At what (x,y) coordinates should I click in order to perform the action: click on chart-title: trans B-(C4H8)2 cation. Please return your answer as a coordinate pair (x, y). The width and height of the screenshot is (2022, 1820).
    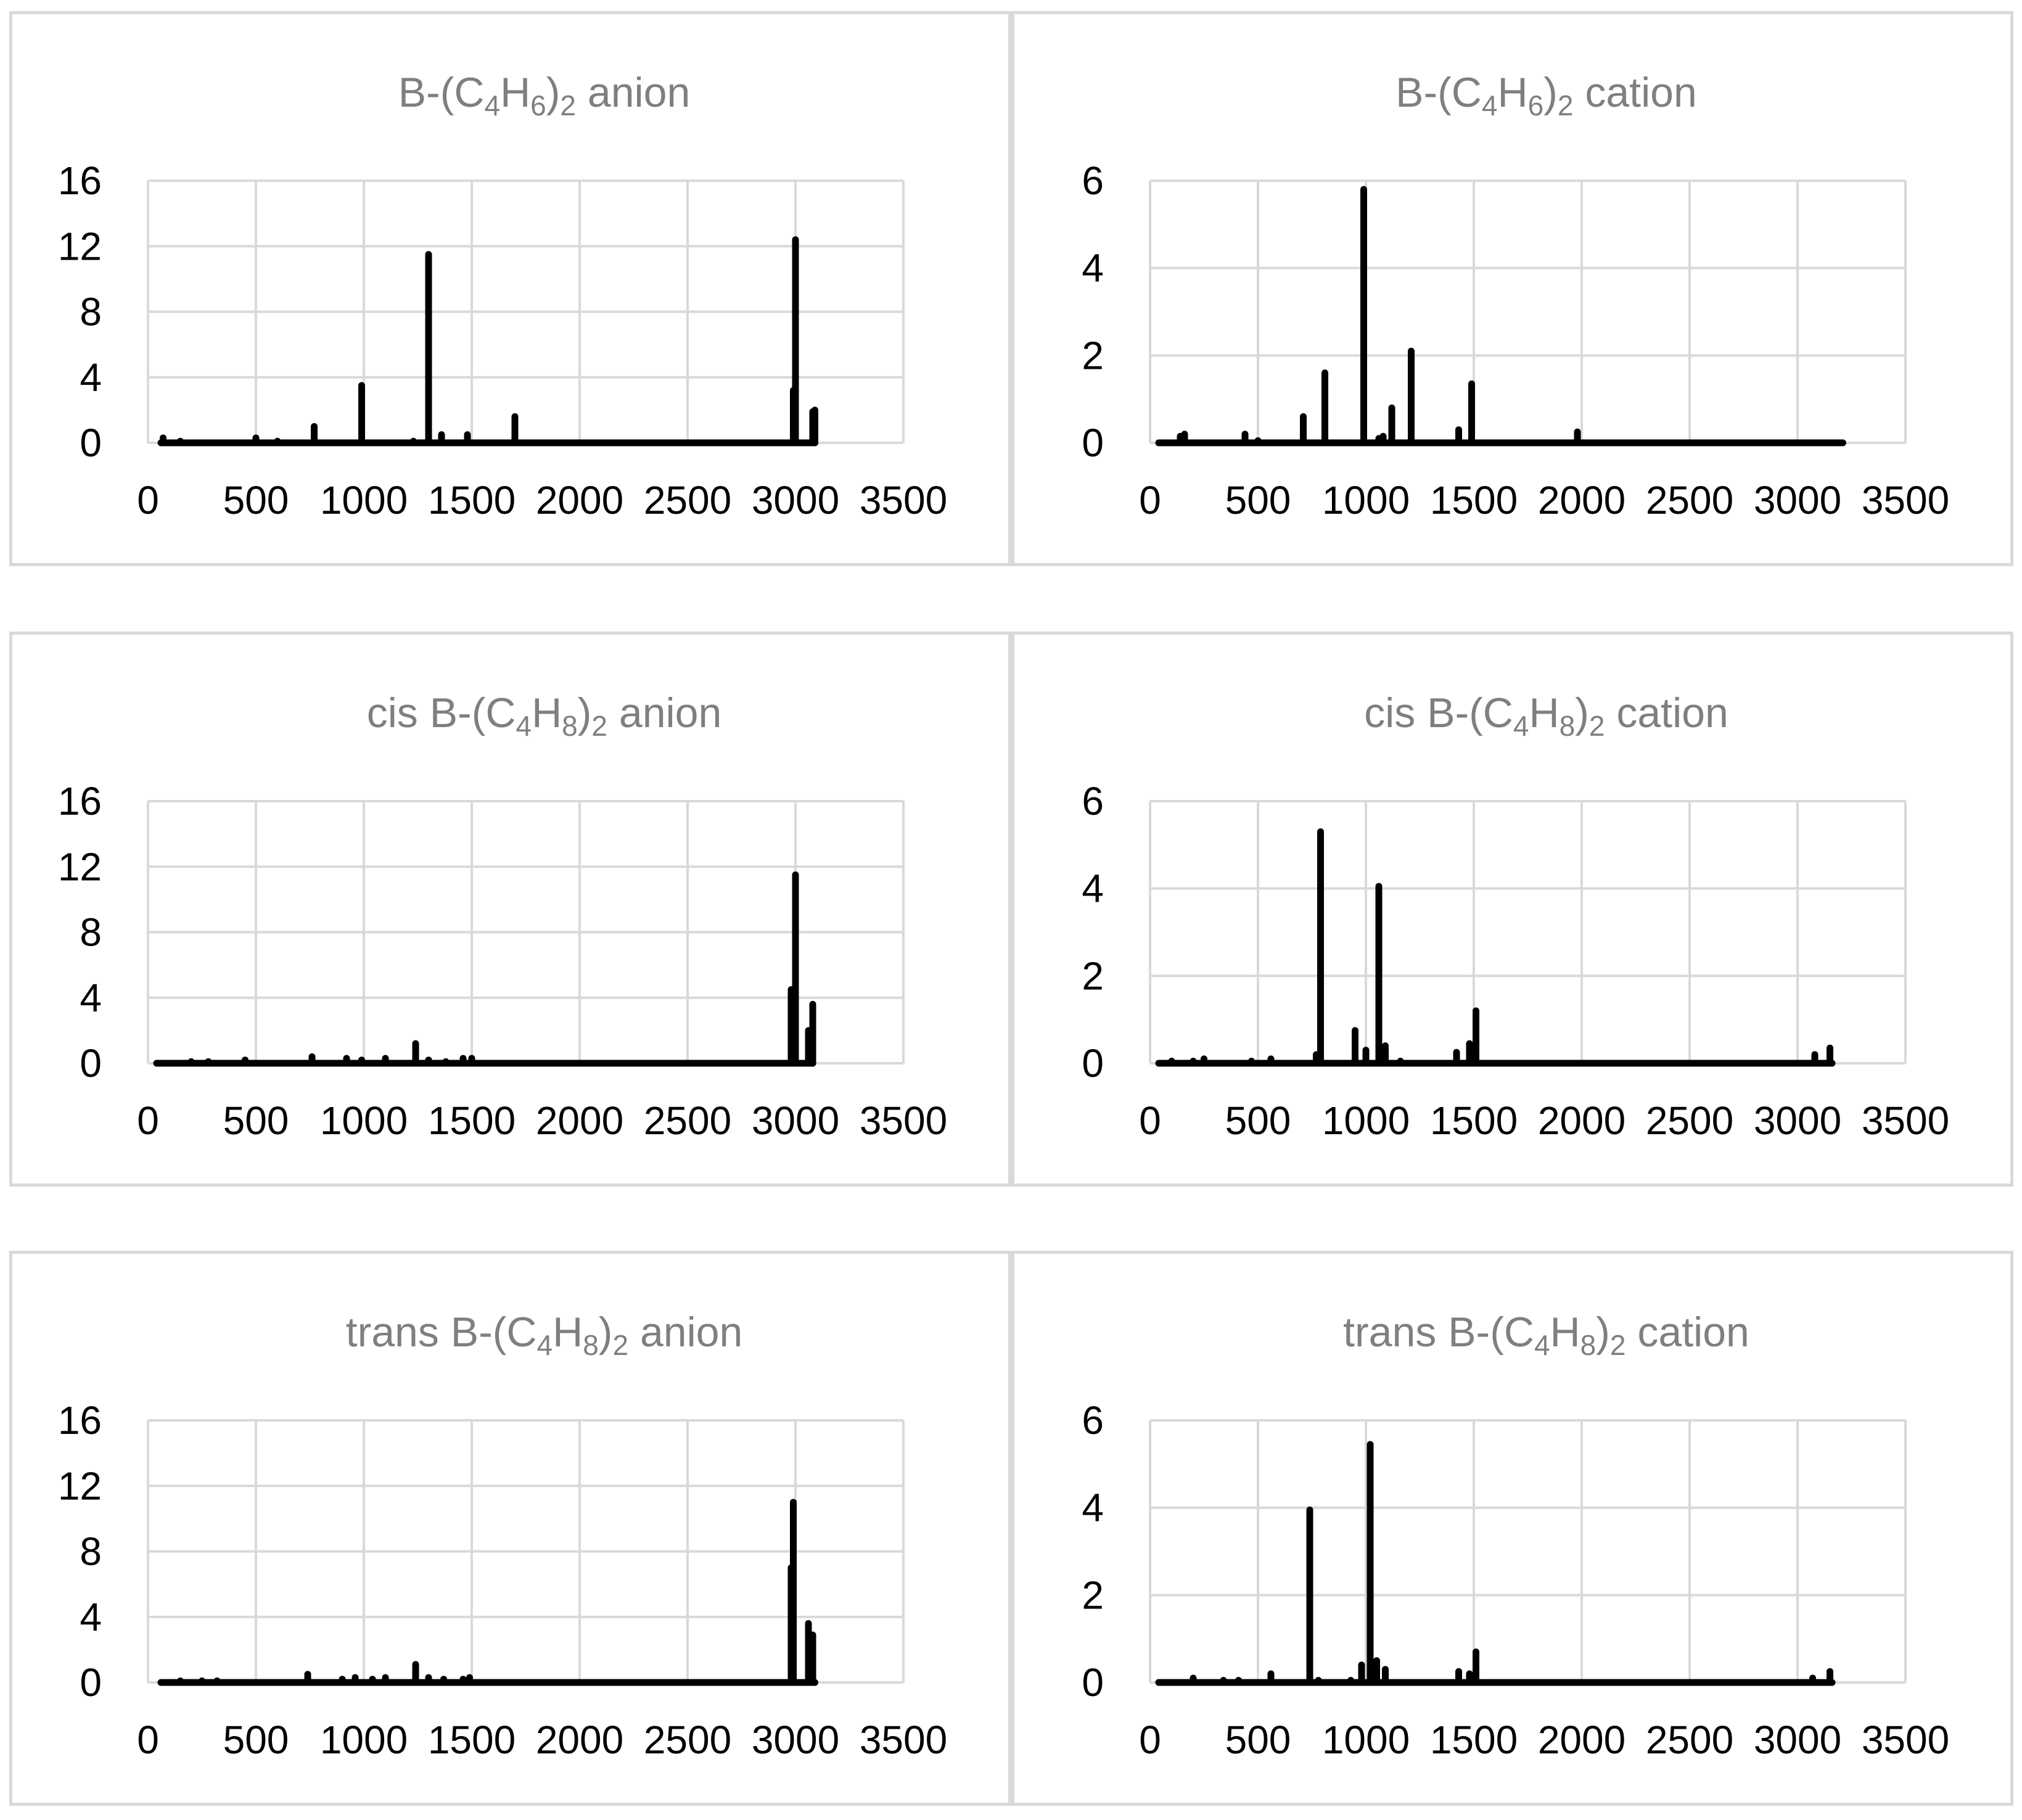
    Looking at the image, I should click on (1546, 1335).